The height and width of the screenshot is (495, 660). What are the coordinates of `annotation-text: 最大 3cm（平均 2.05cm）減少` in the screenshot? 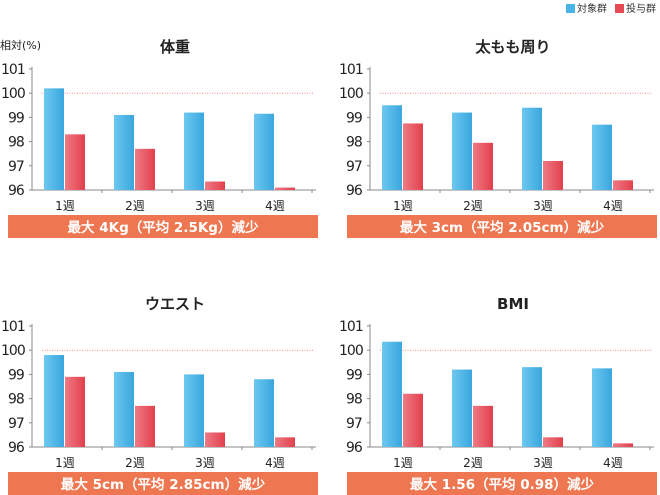 It's located at (502, 227).